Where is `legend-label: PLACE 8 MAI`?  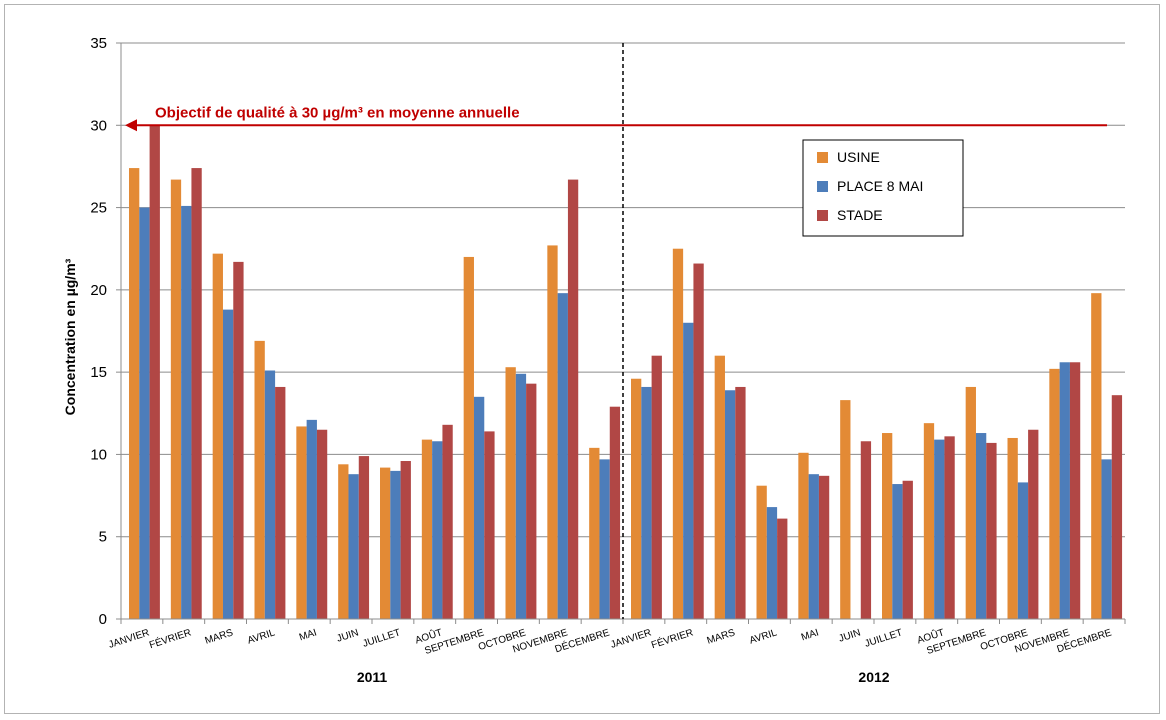
legend-label: PLACE 8 MAI is located at coordinates (880, 186).